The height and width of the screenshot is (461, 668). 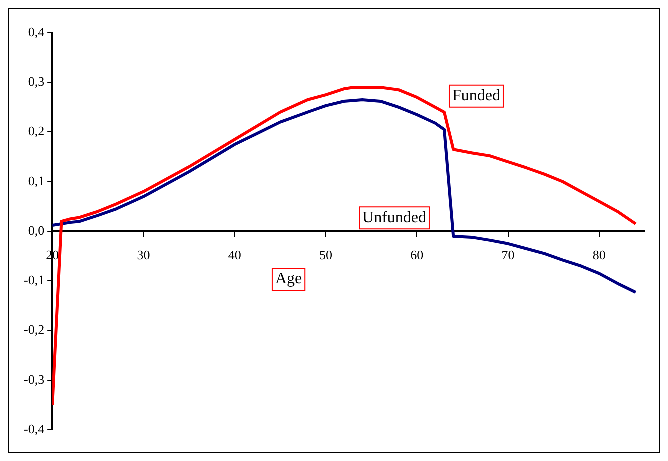 What do you see at coordinates (36, 180) in the screenshot?
I see `y-tick-label: 0,1` at bounding box center [36, 180].